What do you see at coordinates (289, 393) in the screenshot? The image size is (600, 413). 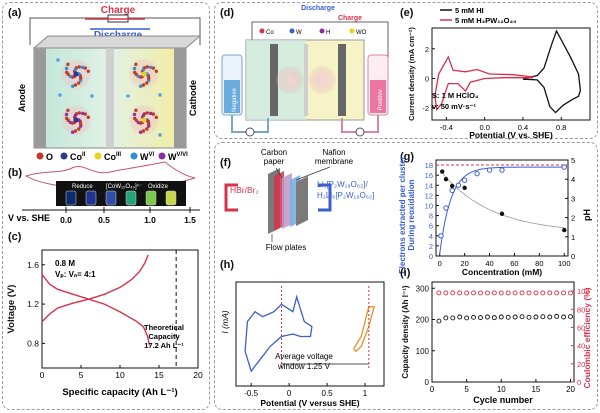 I see `h-xtick-label: 0` at bounding box center [289, 393].